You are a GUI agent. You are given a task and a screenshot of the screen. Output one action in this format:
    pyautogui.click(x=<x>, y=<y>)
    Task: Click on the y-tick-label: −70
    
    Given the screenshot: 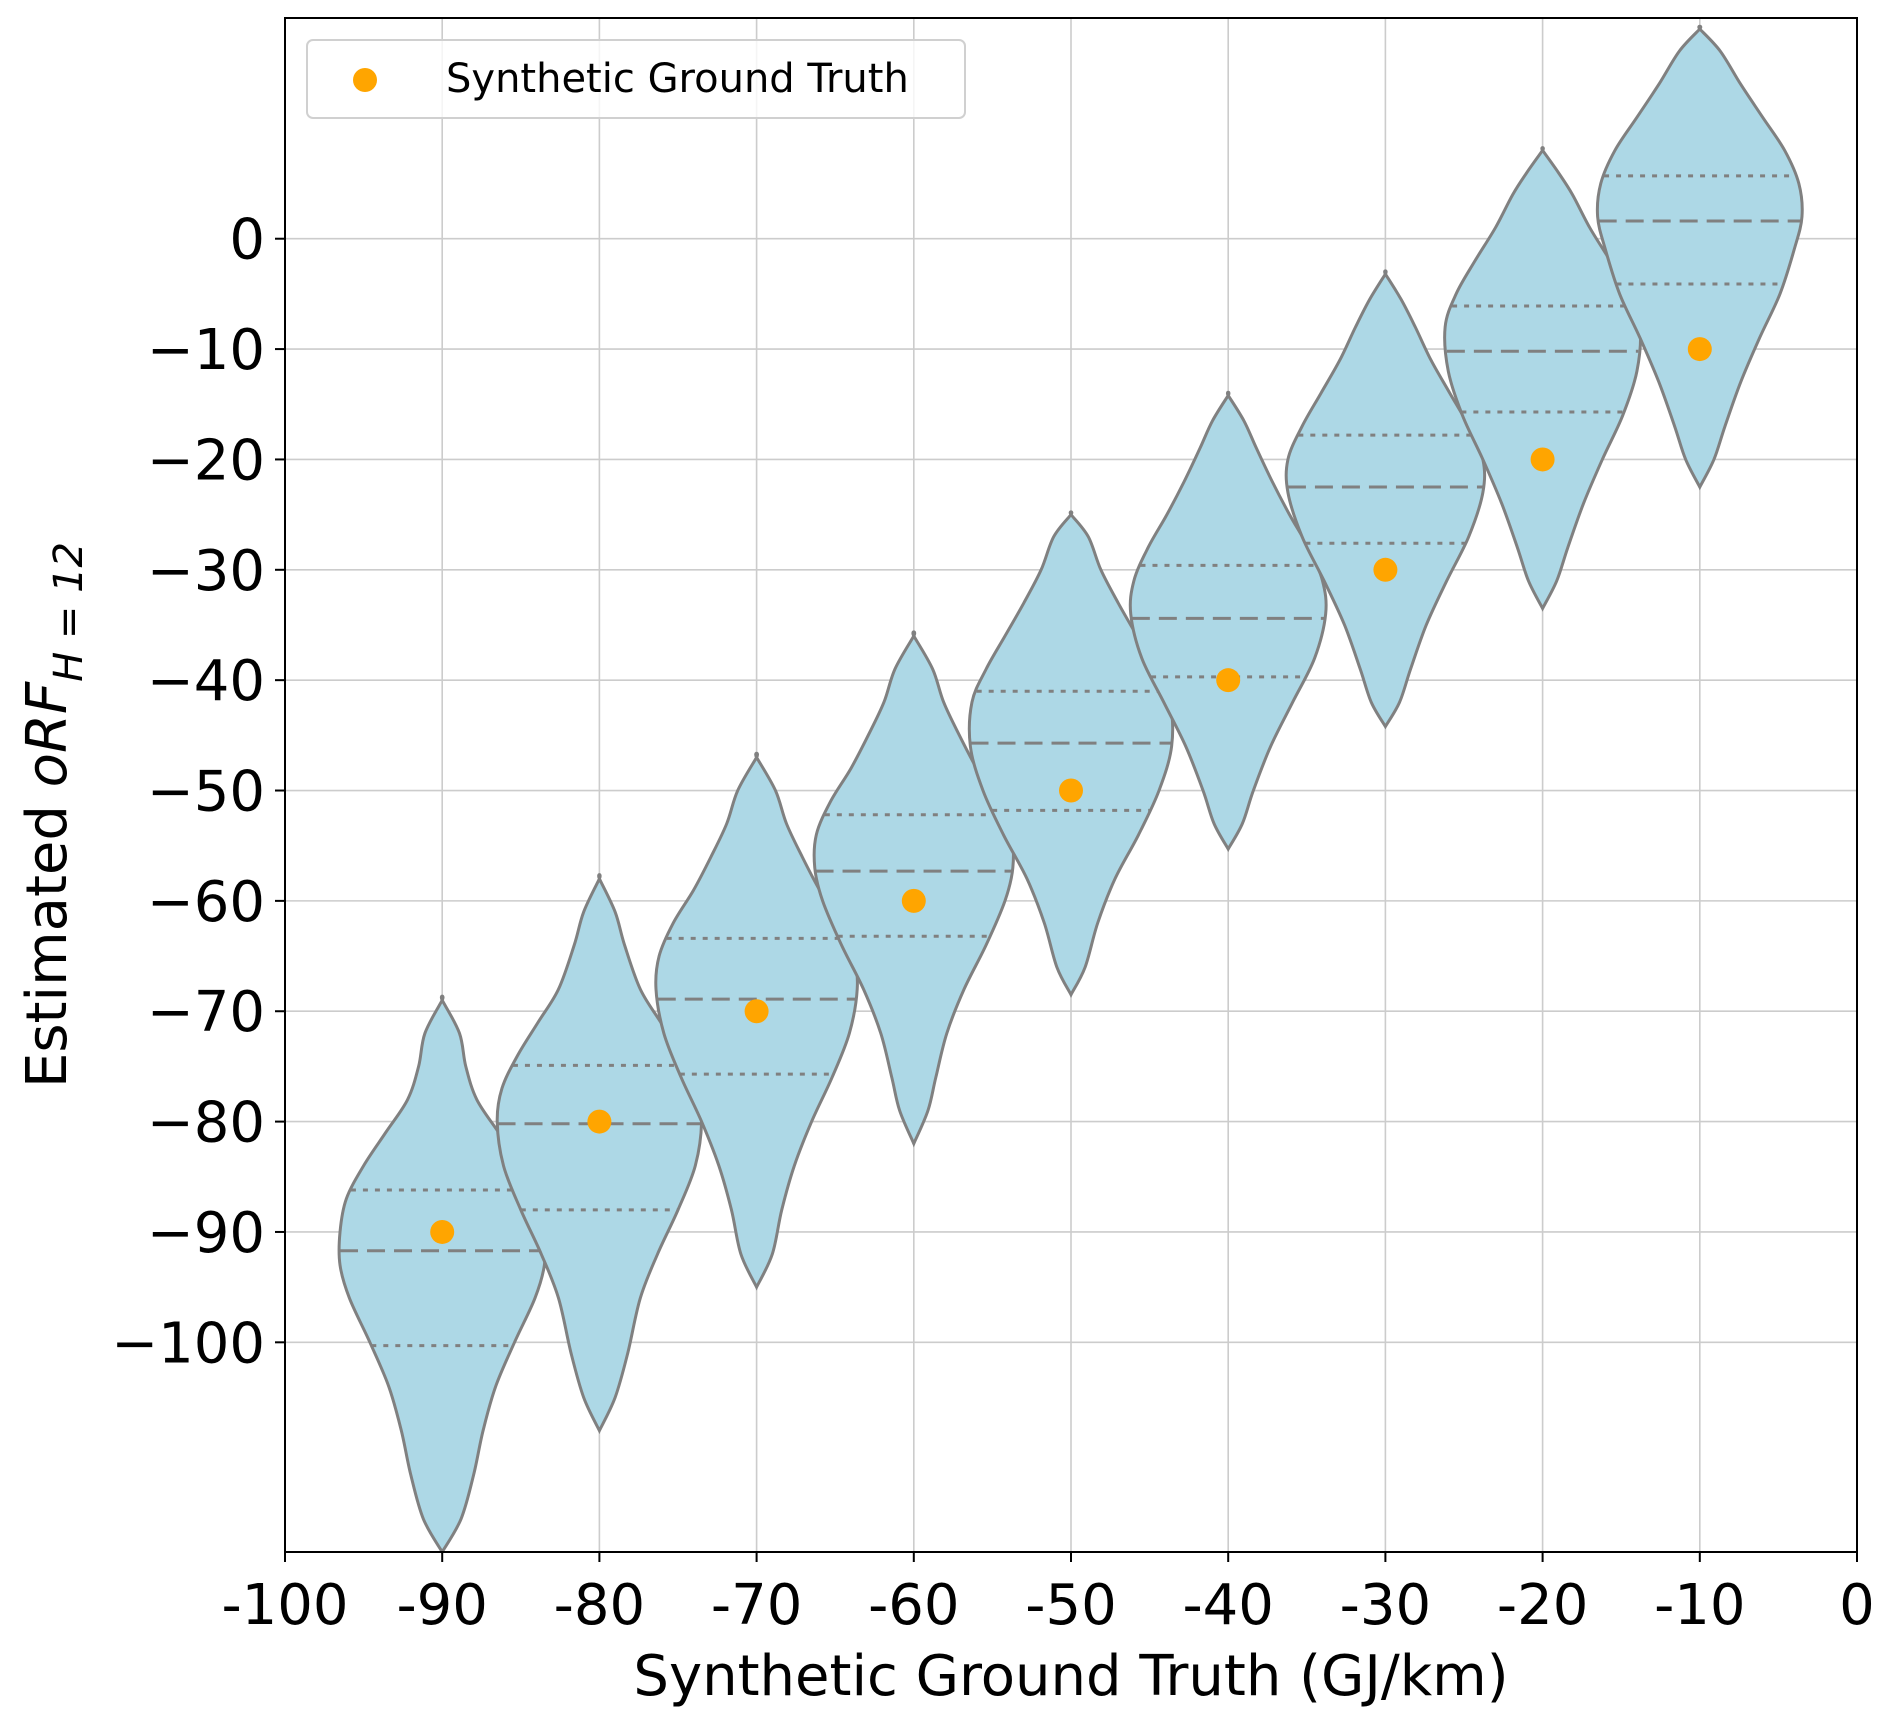 What is the action you would take?
    pyautogui.click(x=206, y=1012)
    